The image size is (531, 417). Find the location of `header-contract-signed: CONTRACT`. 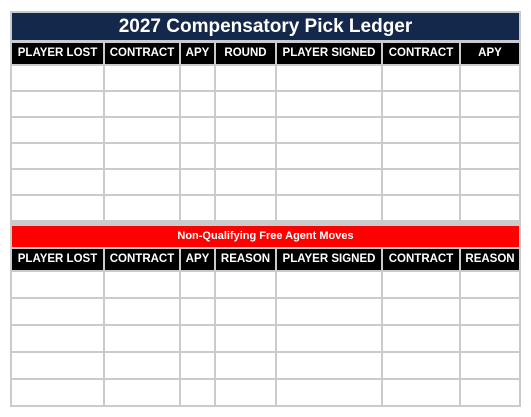

header-contract-signed: CONTRACT is located at coordinates (421, 259).